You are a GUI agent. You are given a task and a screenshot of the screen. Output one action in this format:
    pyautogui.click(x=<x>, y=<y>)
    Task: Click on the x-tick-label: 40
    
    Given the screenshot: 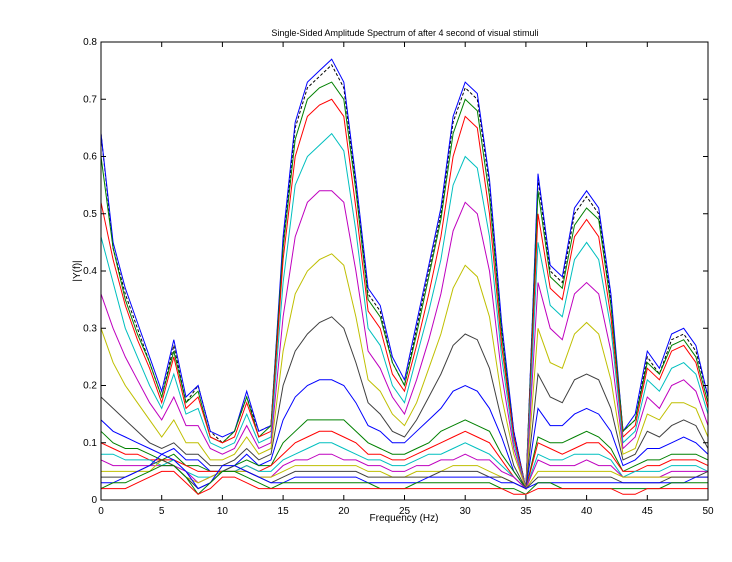 What is the action you would take?
    pyautogui.click(x=587, y=511)
    